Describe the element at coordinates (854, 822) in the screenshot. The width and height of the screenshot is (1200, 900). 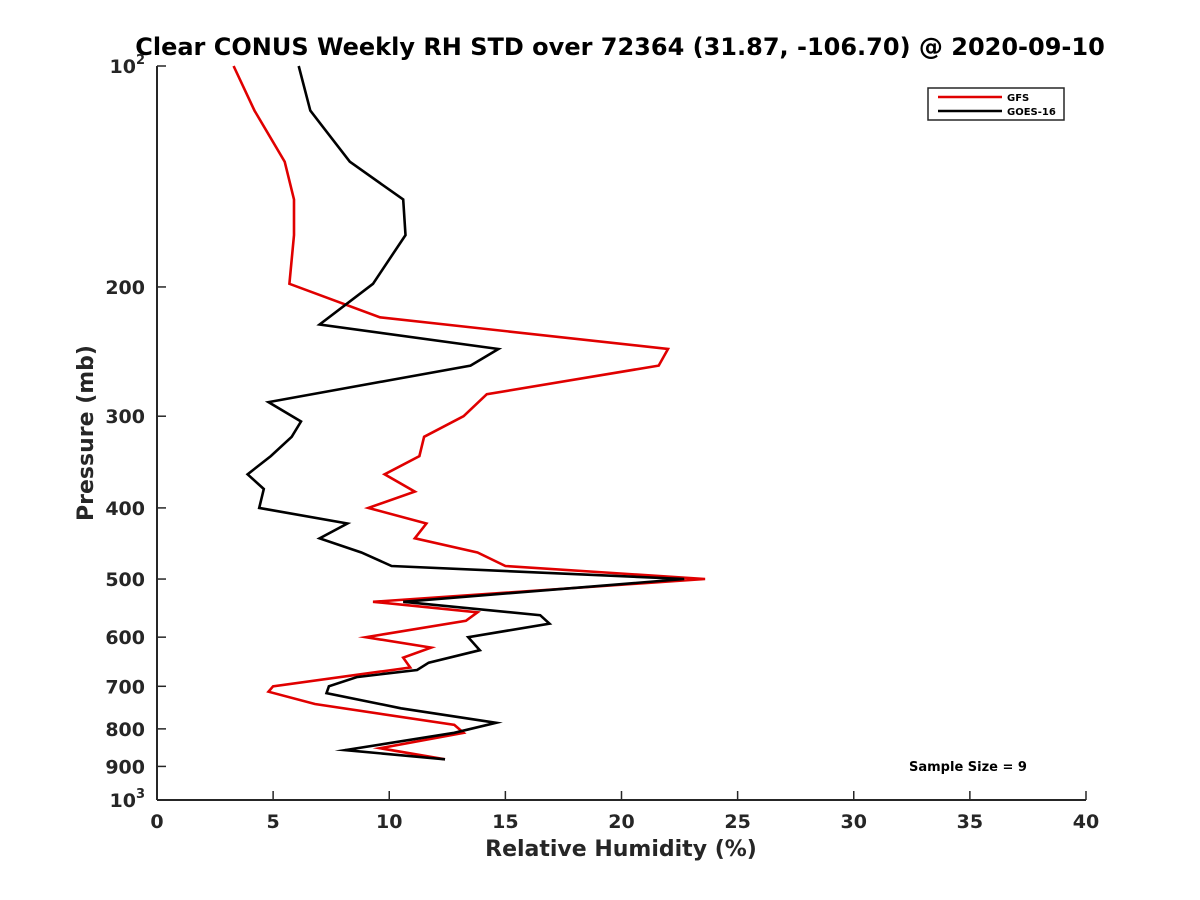
I see `x-tick-label: 30` at that location.